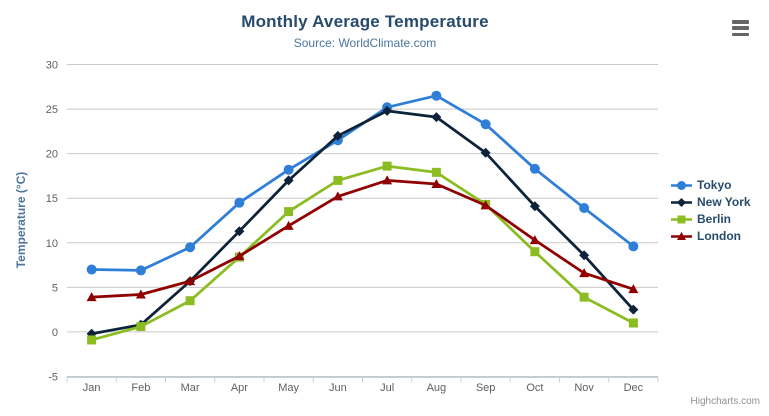 Image resolution: width=769 pixels, height=416 pixels. Describe the element at coordinates (714, 219) in the screenshot. I see `legend-label: Berlin` at that location.